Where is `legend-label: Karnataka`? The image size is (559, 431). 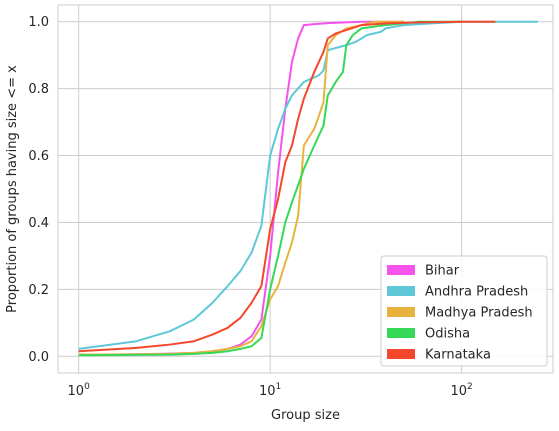
legend-label: Karnataka is located at coordinates (458, 355).